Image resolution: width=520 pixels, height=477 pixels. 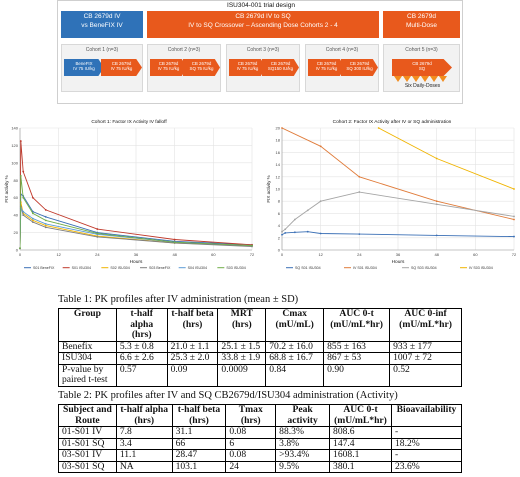 I want to click on column-header: Peak activity, so click(x=303, y=415).